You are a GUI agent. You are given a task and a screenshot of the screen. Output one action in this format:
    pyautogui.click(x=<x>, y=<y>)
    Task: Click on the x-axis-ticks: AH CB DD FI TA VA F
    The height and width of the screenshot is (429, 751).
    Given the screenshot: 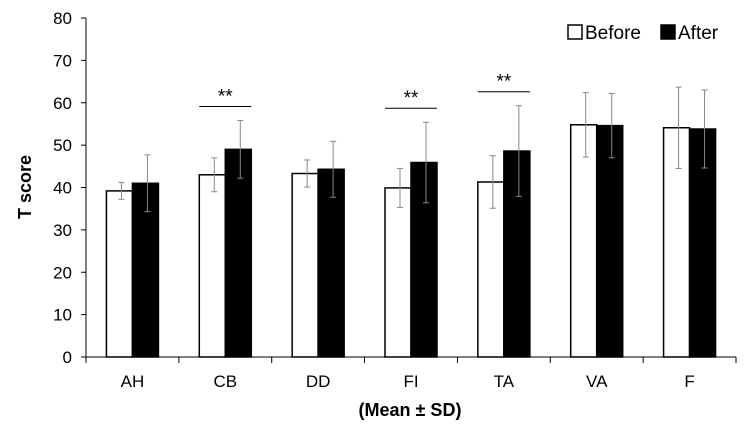 What is the action you would take?
    pyautogui.click(x=411, y=374)
    